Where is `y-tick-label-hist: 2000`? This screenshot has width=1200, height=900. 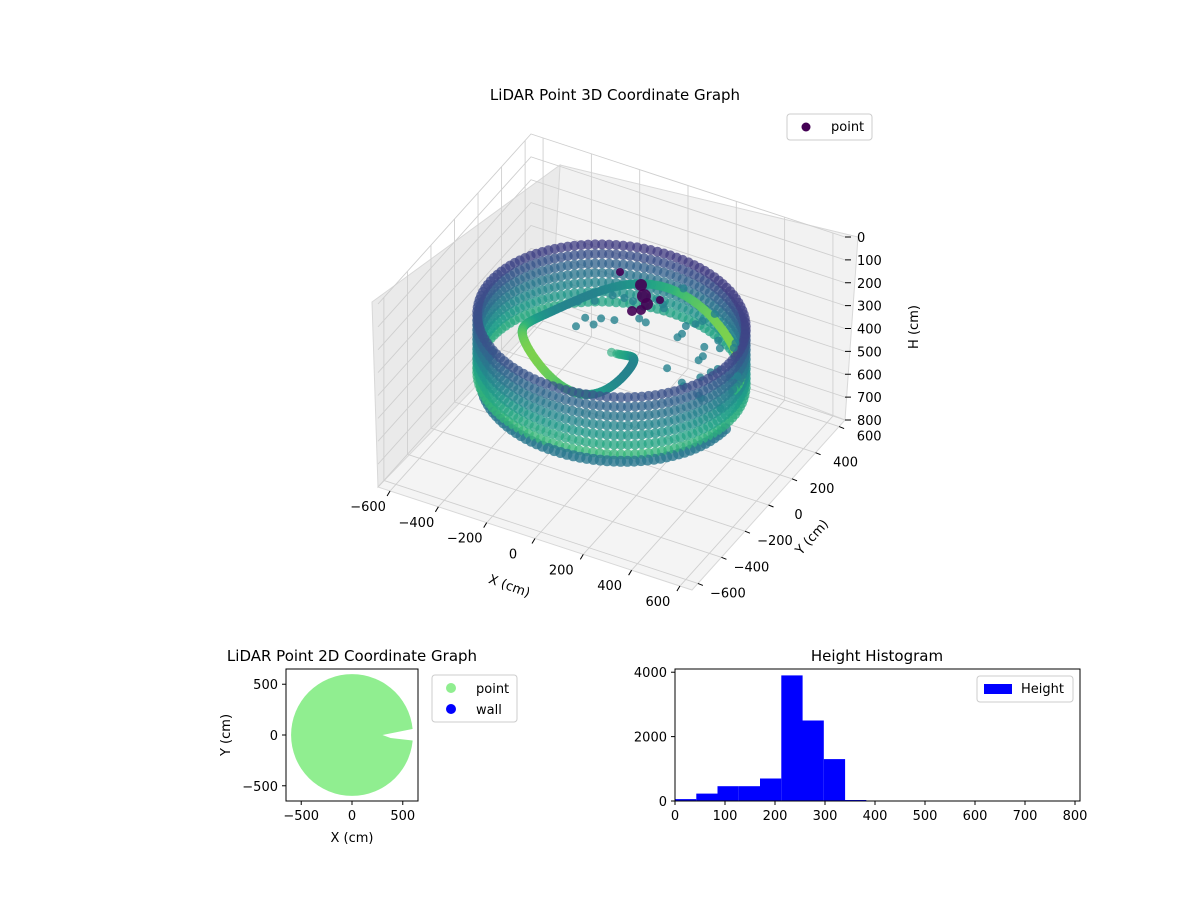
y-tick-label-hist: 2000 is located at coordinates (650, 738).